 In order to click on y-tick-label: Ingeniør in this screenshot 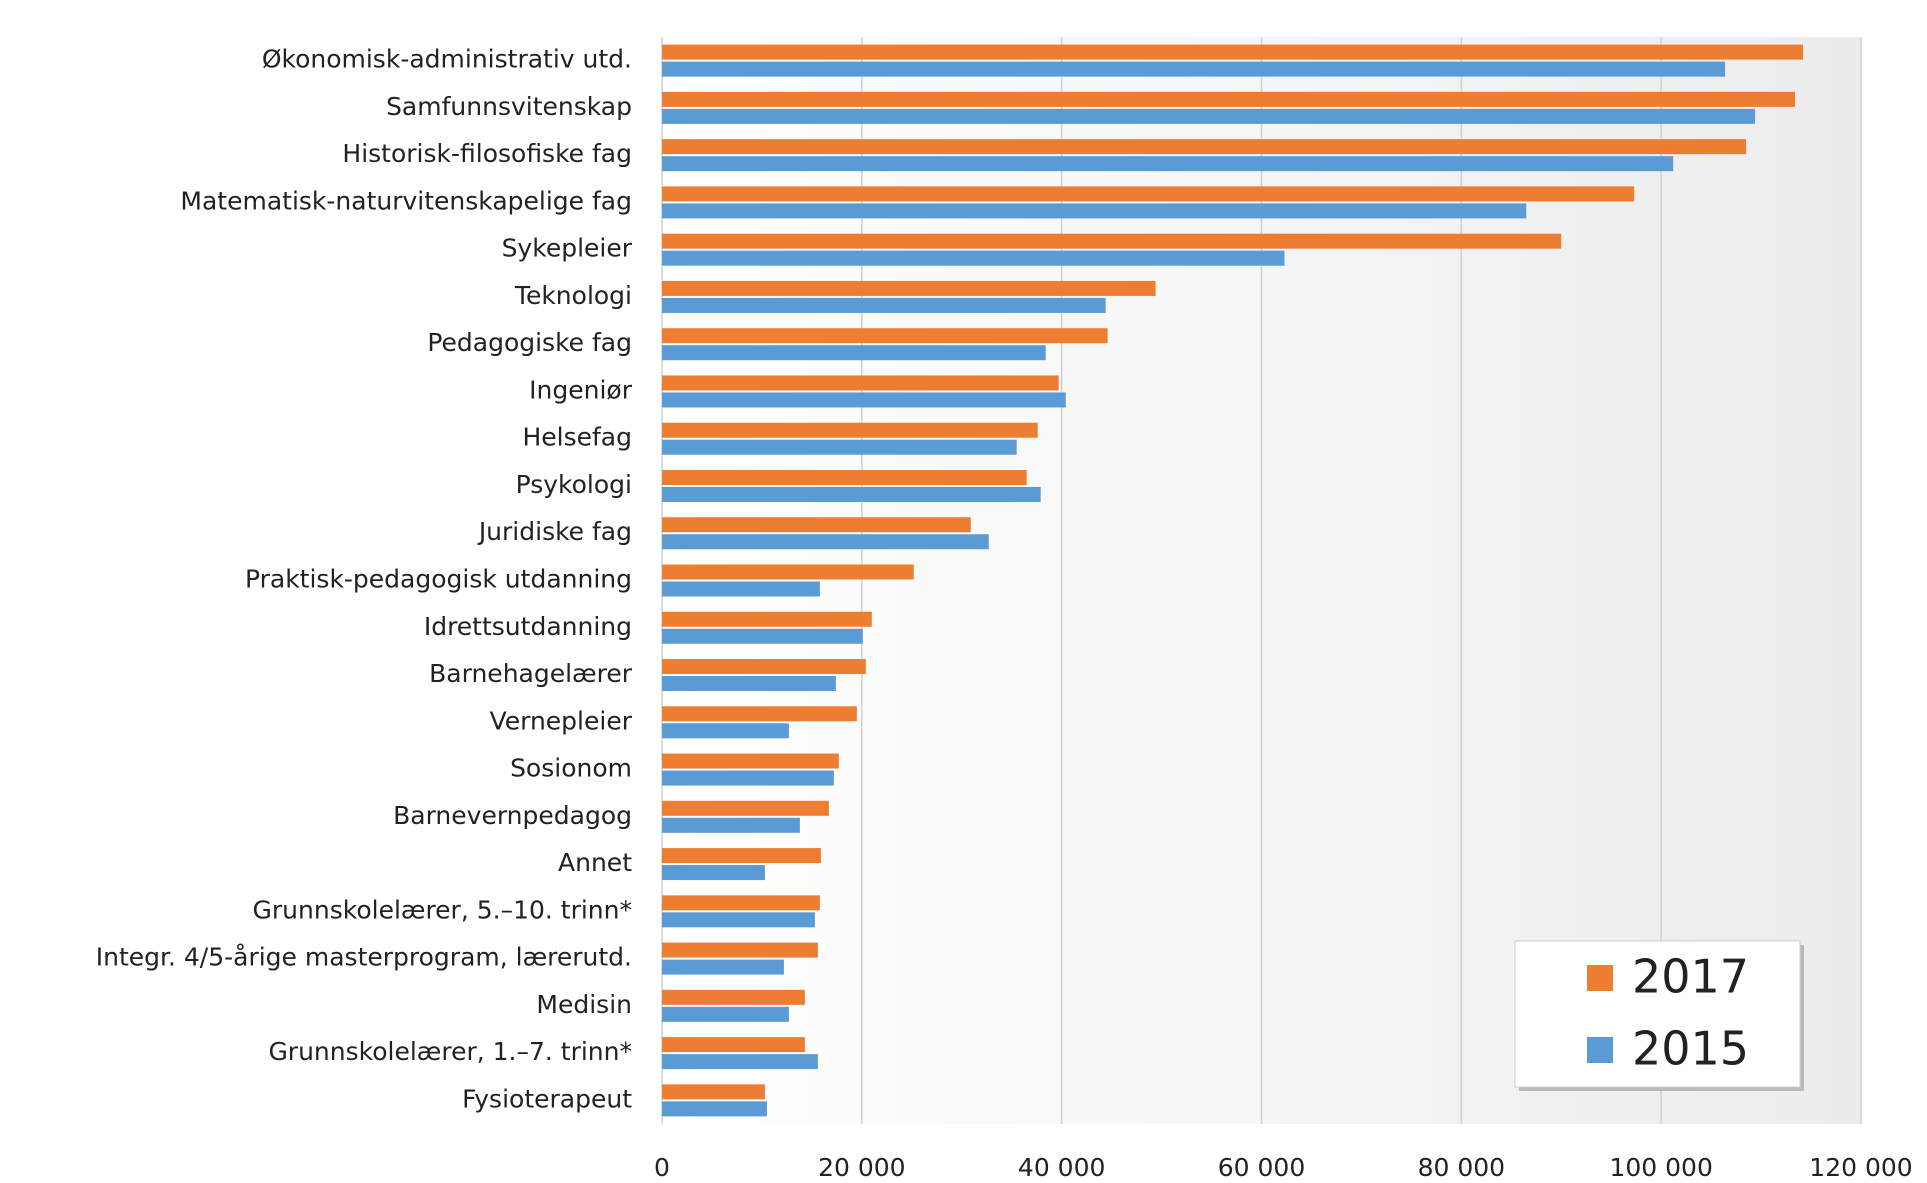, I will do `click(581, 389)`.